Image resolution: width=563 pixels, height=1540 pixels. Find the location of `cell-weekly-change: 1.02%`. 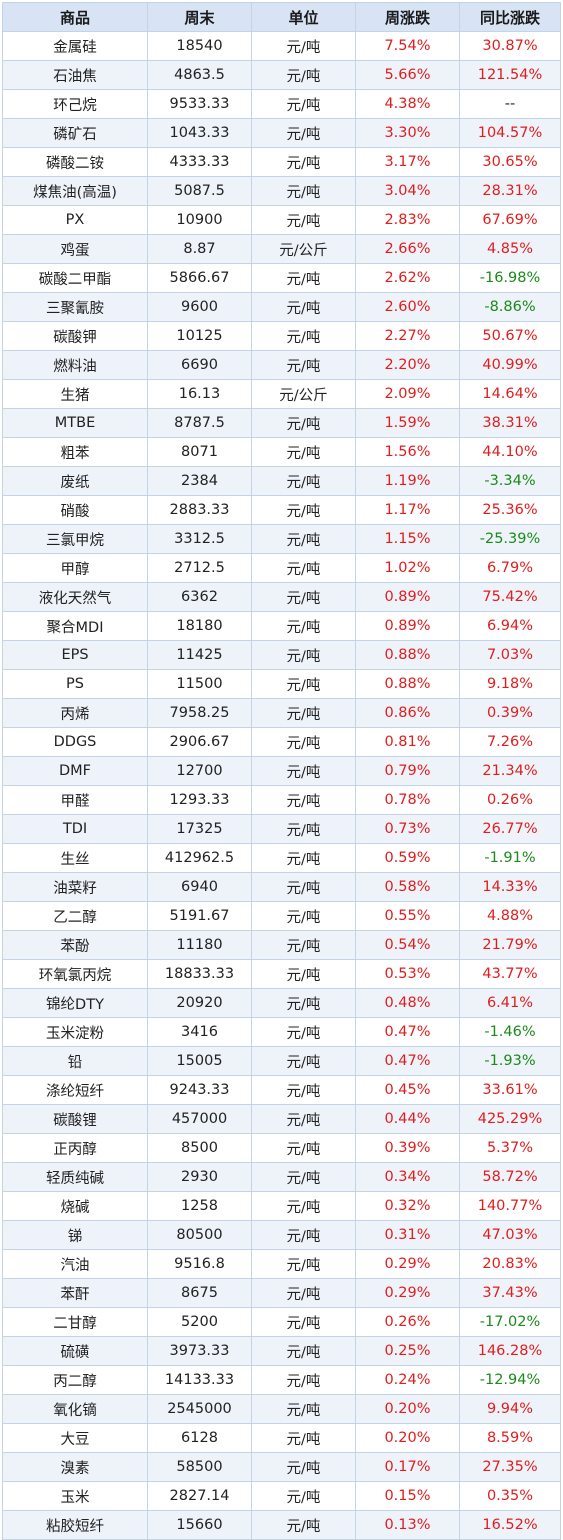

cell-weekly-change: 1.02% is located at coordinates (407, 568).